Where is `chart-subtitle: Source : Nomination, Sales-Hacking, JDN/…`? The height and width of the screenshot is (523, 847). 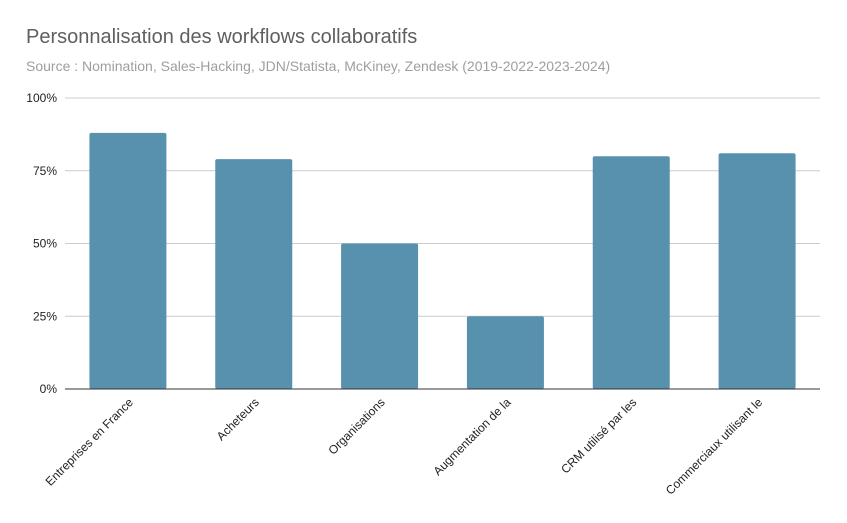
chart-subtitle: Source : Nomination, Sales-Hacking, JDN/… is located at coordinates (318, 66).